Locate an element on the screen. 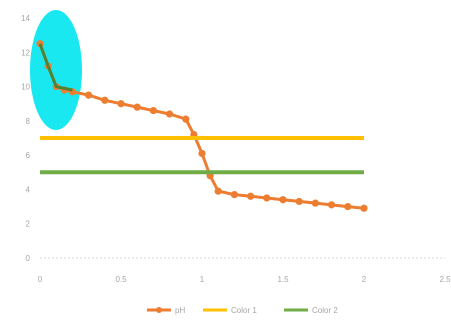 The height and width of the screenshot is (321, 451). overlay-line is located at coordinates (55, 67).